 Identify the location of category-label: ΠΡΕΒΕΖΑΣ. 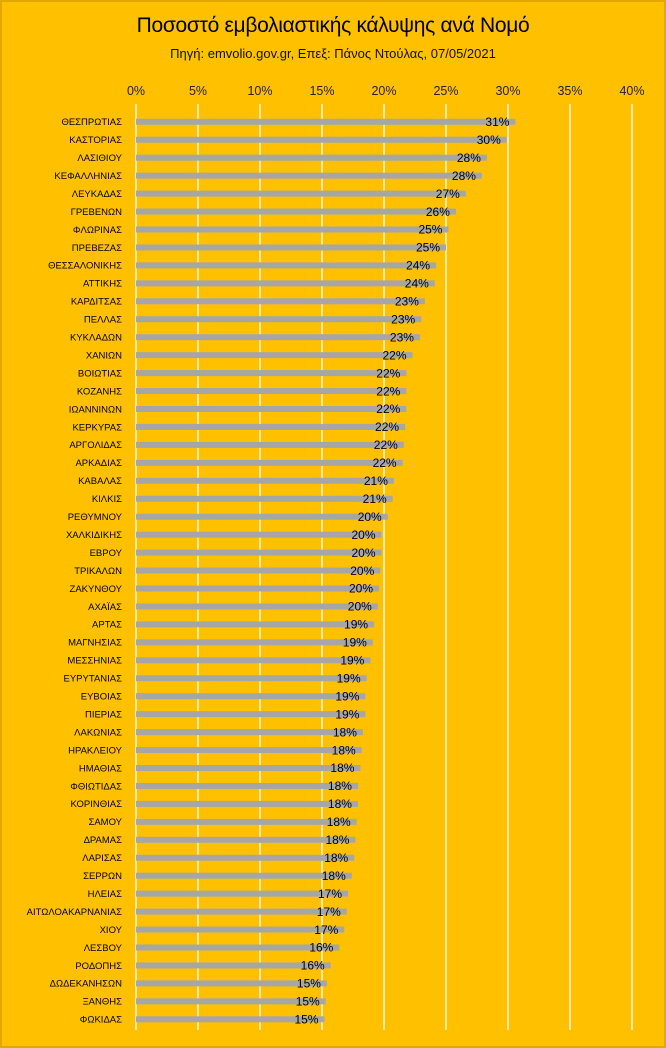
(97, 248).